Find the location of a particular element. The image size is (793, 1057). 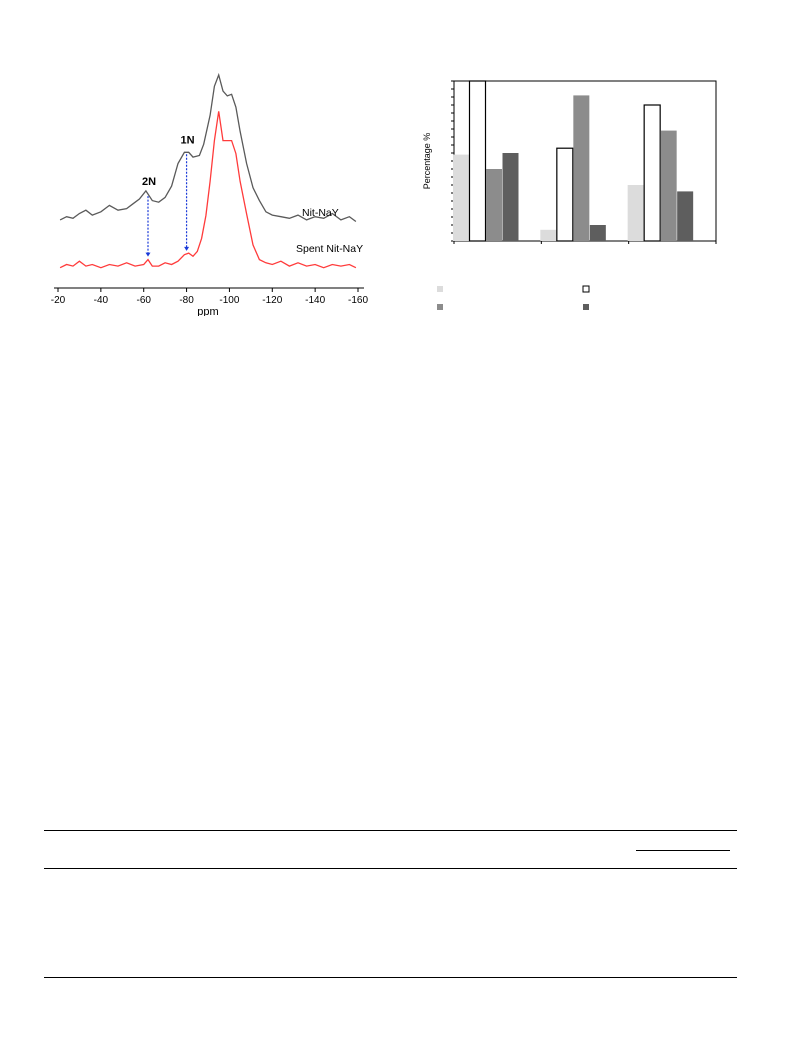

x-tick-label-4: -100 is located at coordinates (229, 300).